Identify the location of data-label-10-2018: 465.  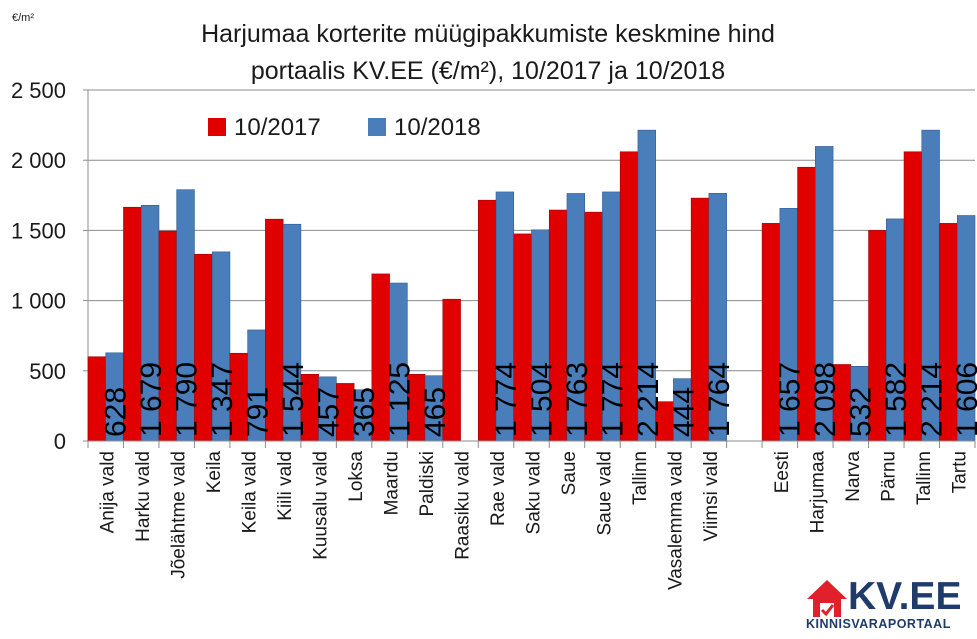
(435, 412).